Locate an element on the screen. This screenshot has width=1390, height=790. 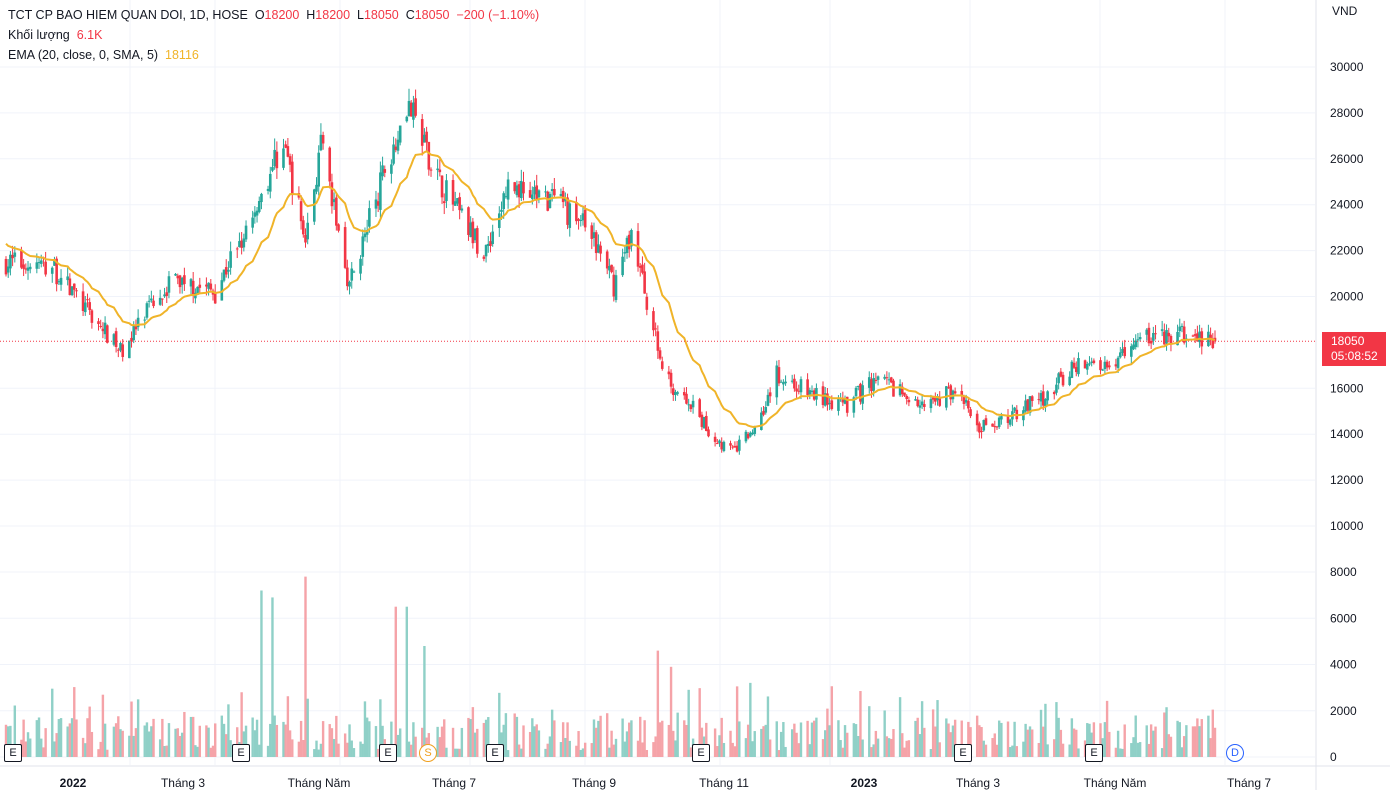
price-tick-label: 10000 is located at coordinates (1347, 526).